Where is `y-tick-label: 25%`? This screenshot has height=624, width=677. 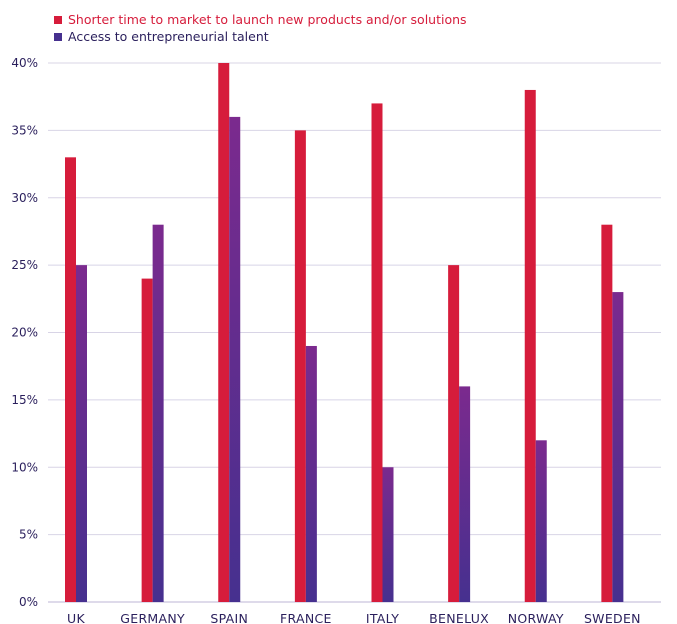 y-tick-label: 25% is located at coordinates (24, 265).